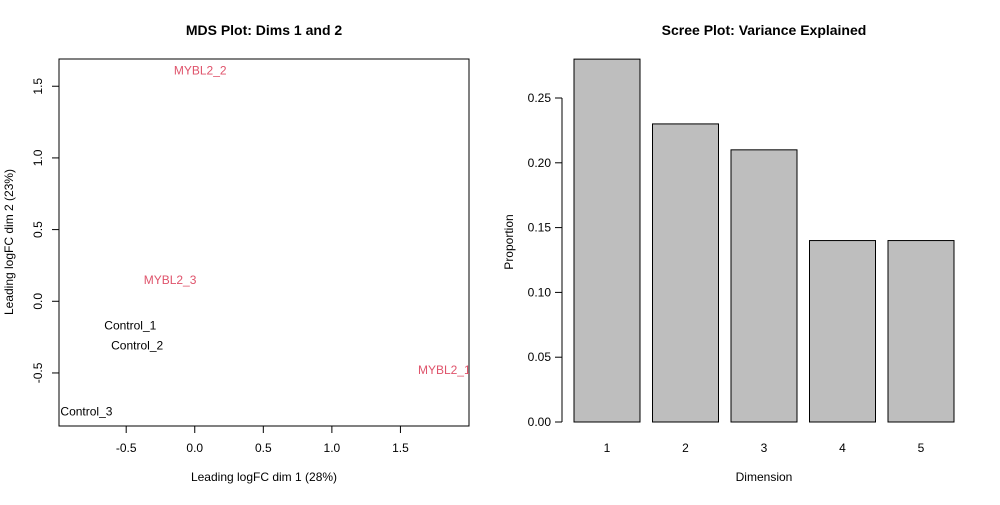 The width and height of the screenshot is (1000, 505). Describe the element at coordinates (38, 372) in the screenshot. I see `mds-ytick-label: -0.5` at that location.